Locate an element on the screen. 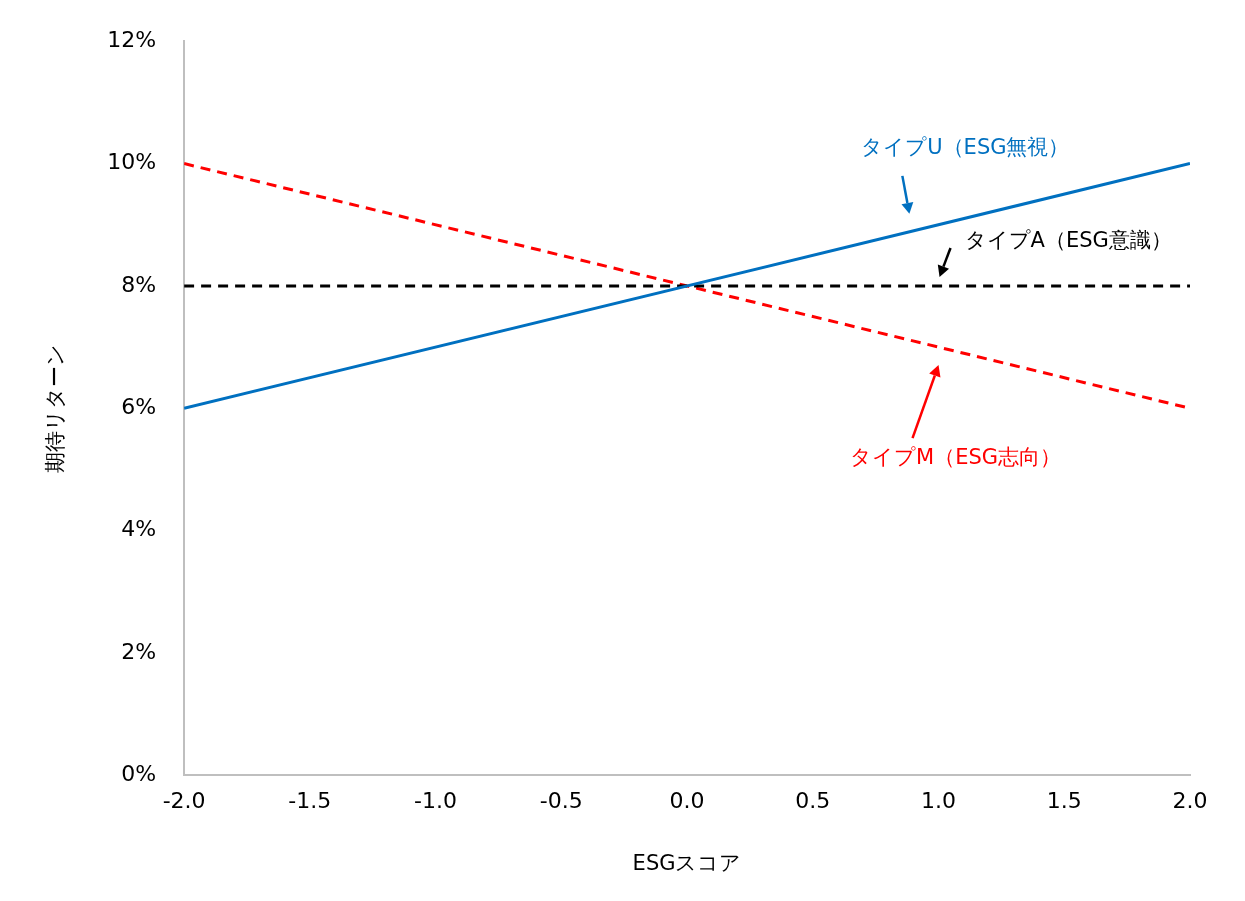 This screenshot has height=901, width=1245. x-tick-label: 0.0 is located at coordinates (687, 801).